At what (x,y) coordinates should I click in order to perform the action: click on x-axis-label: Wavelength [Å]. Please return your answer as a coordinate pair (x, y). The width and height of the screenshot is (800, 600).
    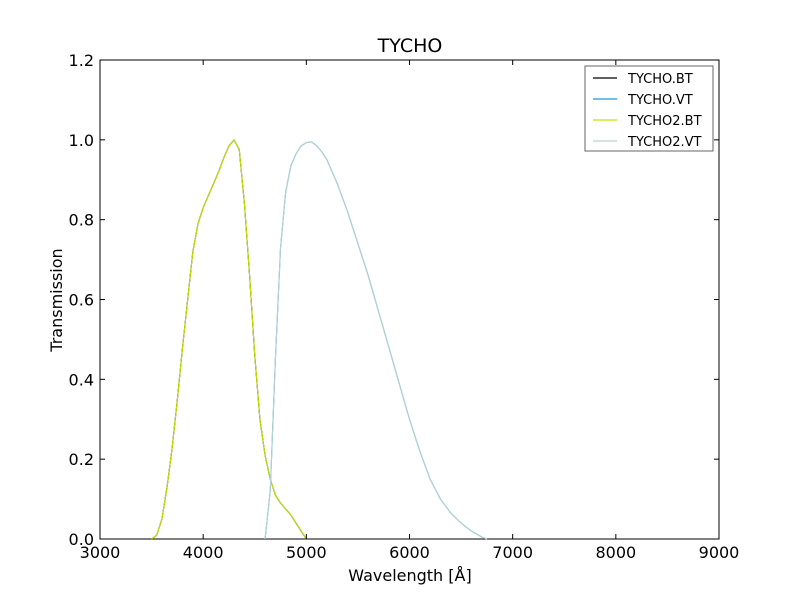
    Looking at the image, I should click on (409, 575).